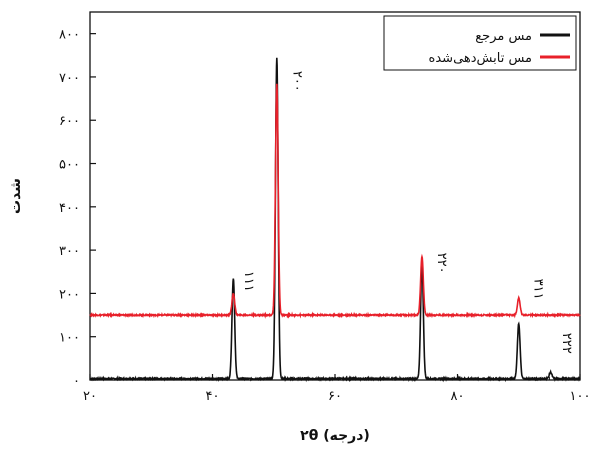  I want to click on y-tick-label: ۱۰۰, so click(69, 338).